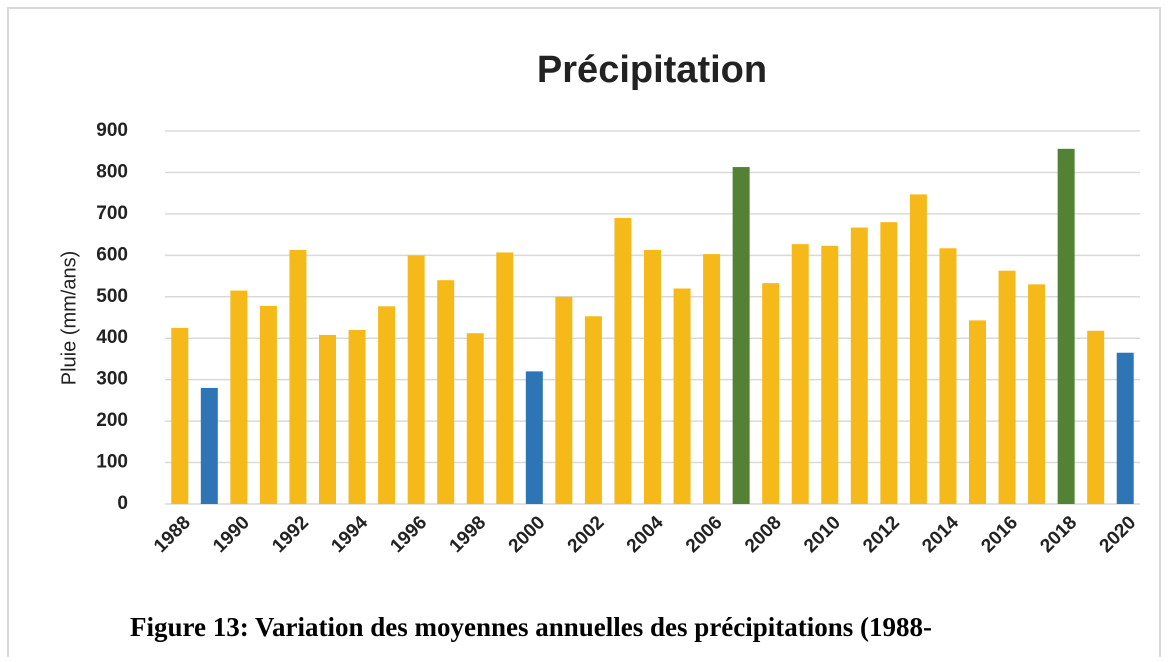 The height and width of the screenshot is (662, 1171). I want to click on y-tick-label: 700, so click(112, 213).